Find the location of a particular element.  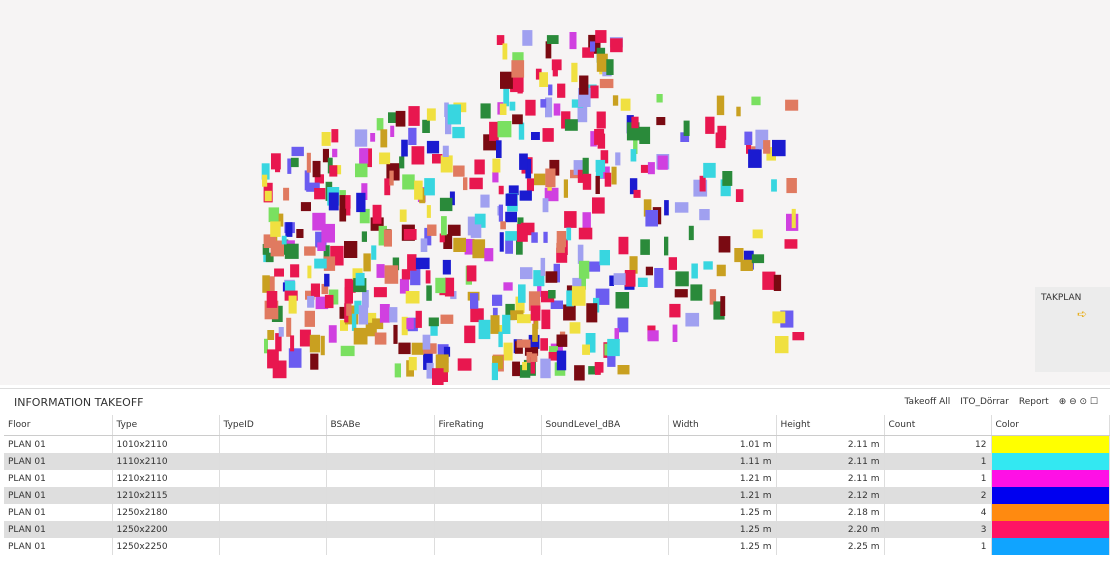

type-cell: 1250x2180 is located at coordinates (166, 512).